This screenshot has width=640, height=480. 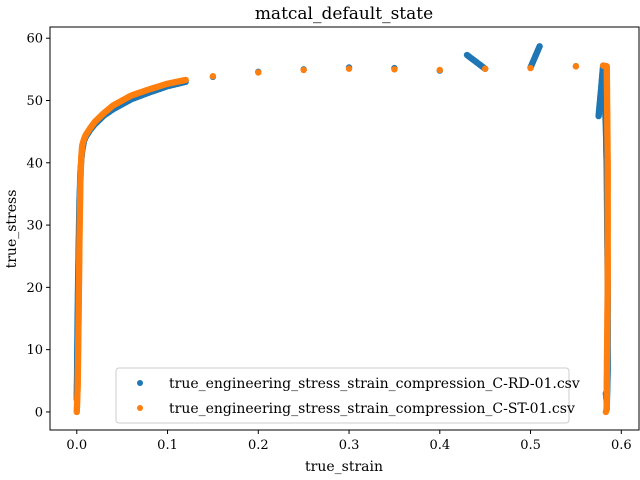 I want to click on y-tick-label: 50, so click(x=34, y=101).